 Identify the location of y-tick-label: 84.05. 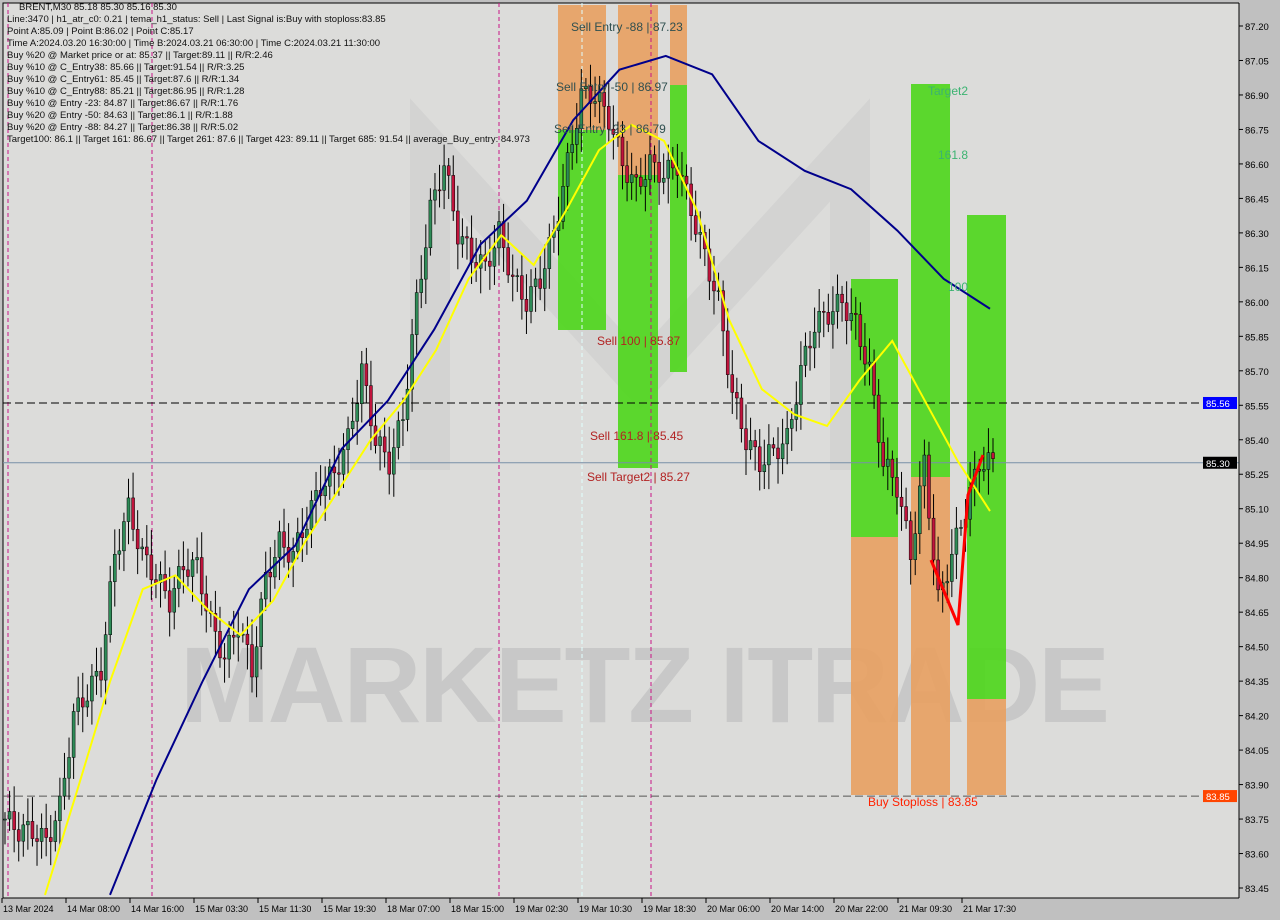
(1257, 751).